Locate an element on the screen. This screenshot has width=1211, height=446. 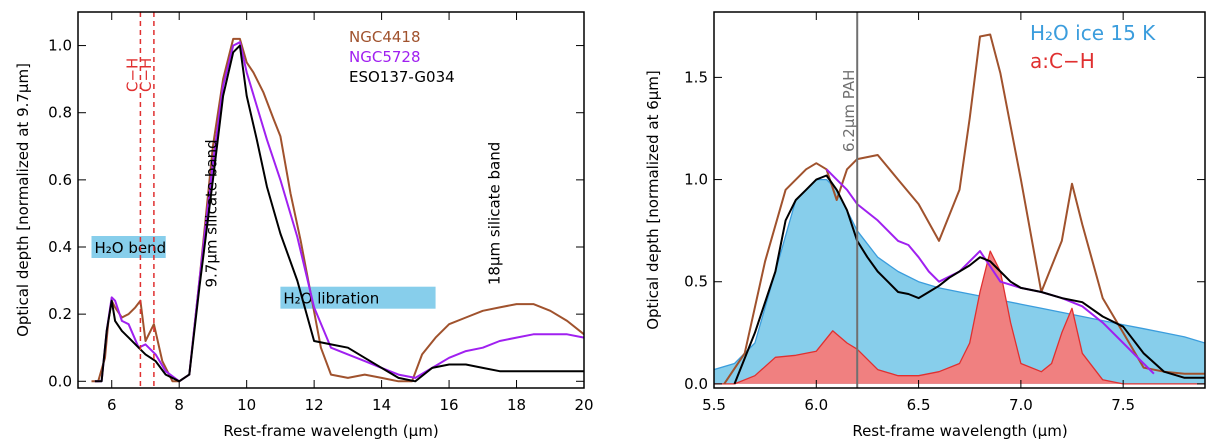
y-tick-label-3: 1.5 is located at coordinates (696, 77).